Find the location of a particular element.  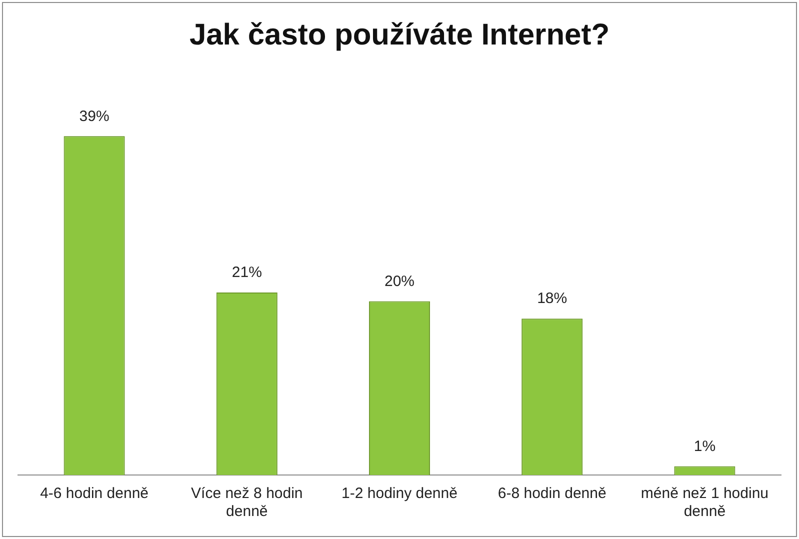

x-tick-label: 4-6 hodin denně is located at coordinates (94, 493).